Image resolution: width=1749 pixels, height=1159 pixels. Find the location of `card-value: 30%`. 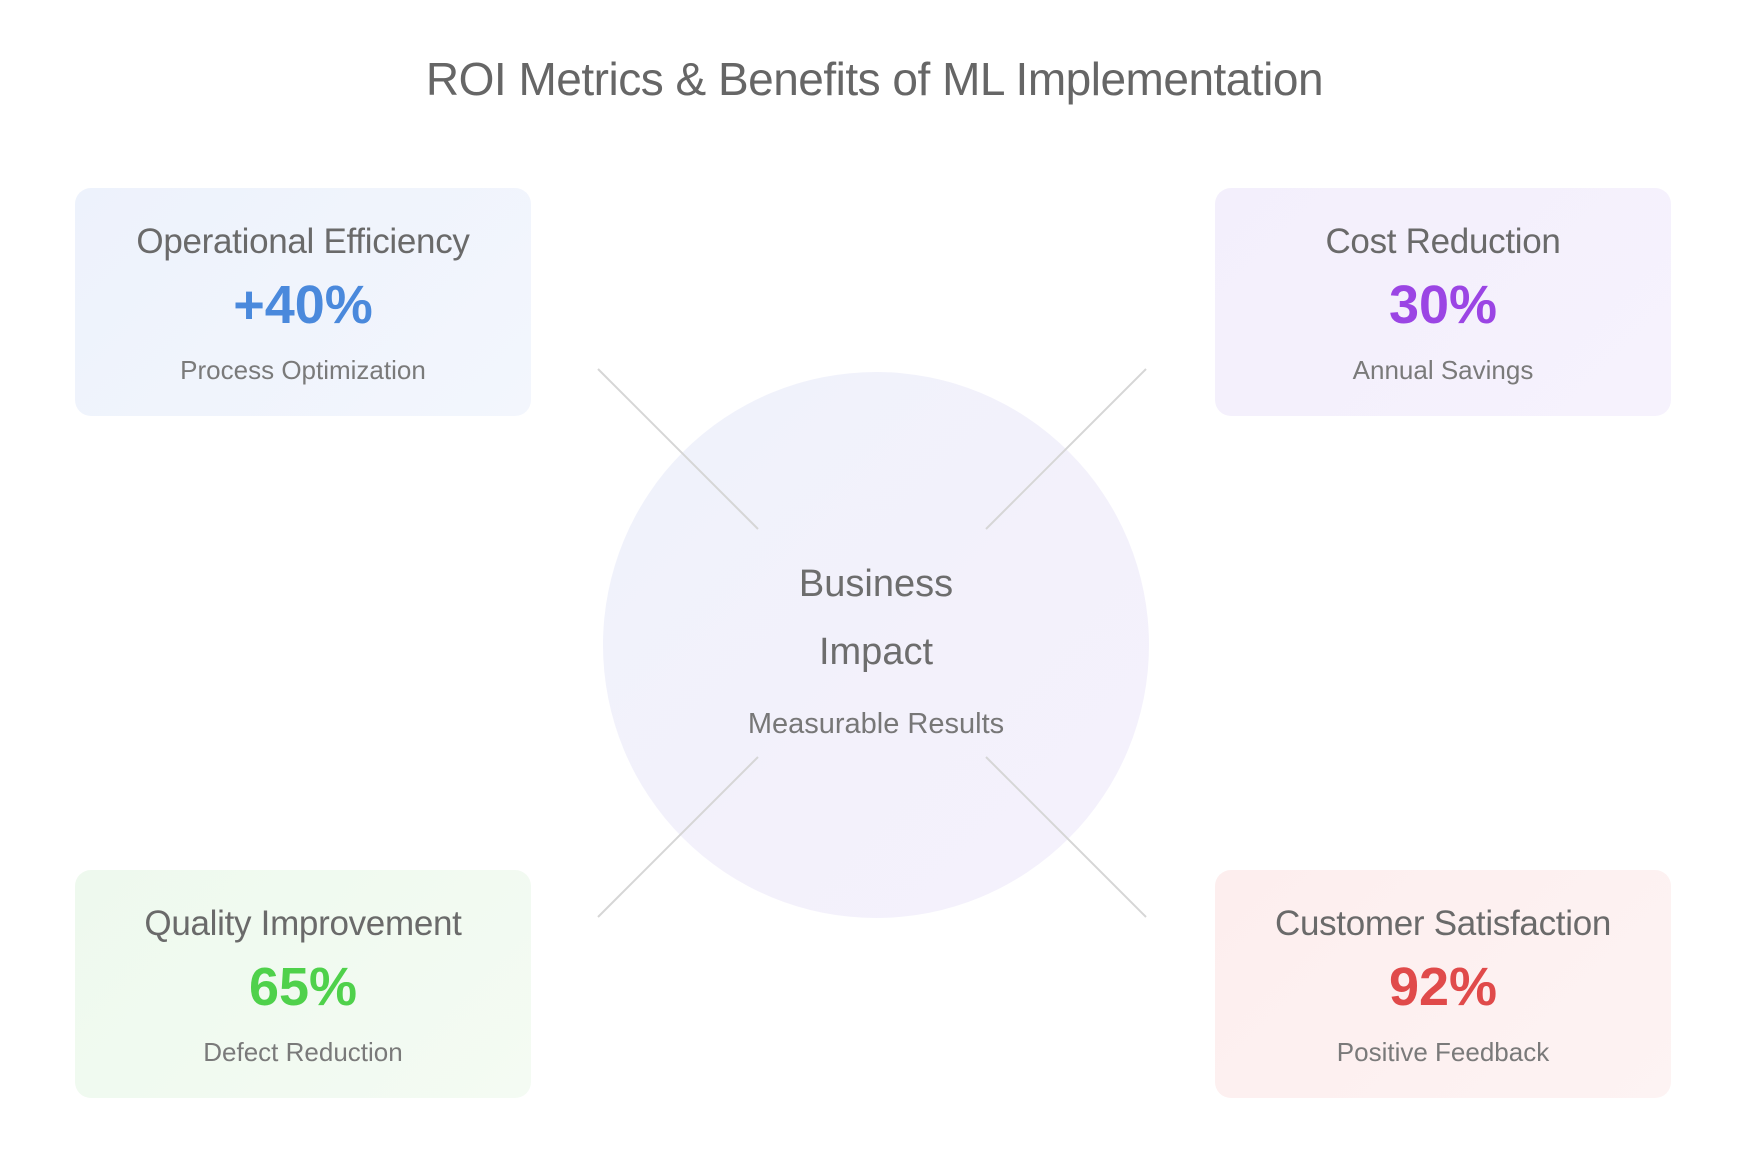

card-value: 30% is located at coordinates (1443, 305).